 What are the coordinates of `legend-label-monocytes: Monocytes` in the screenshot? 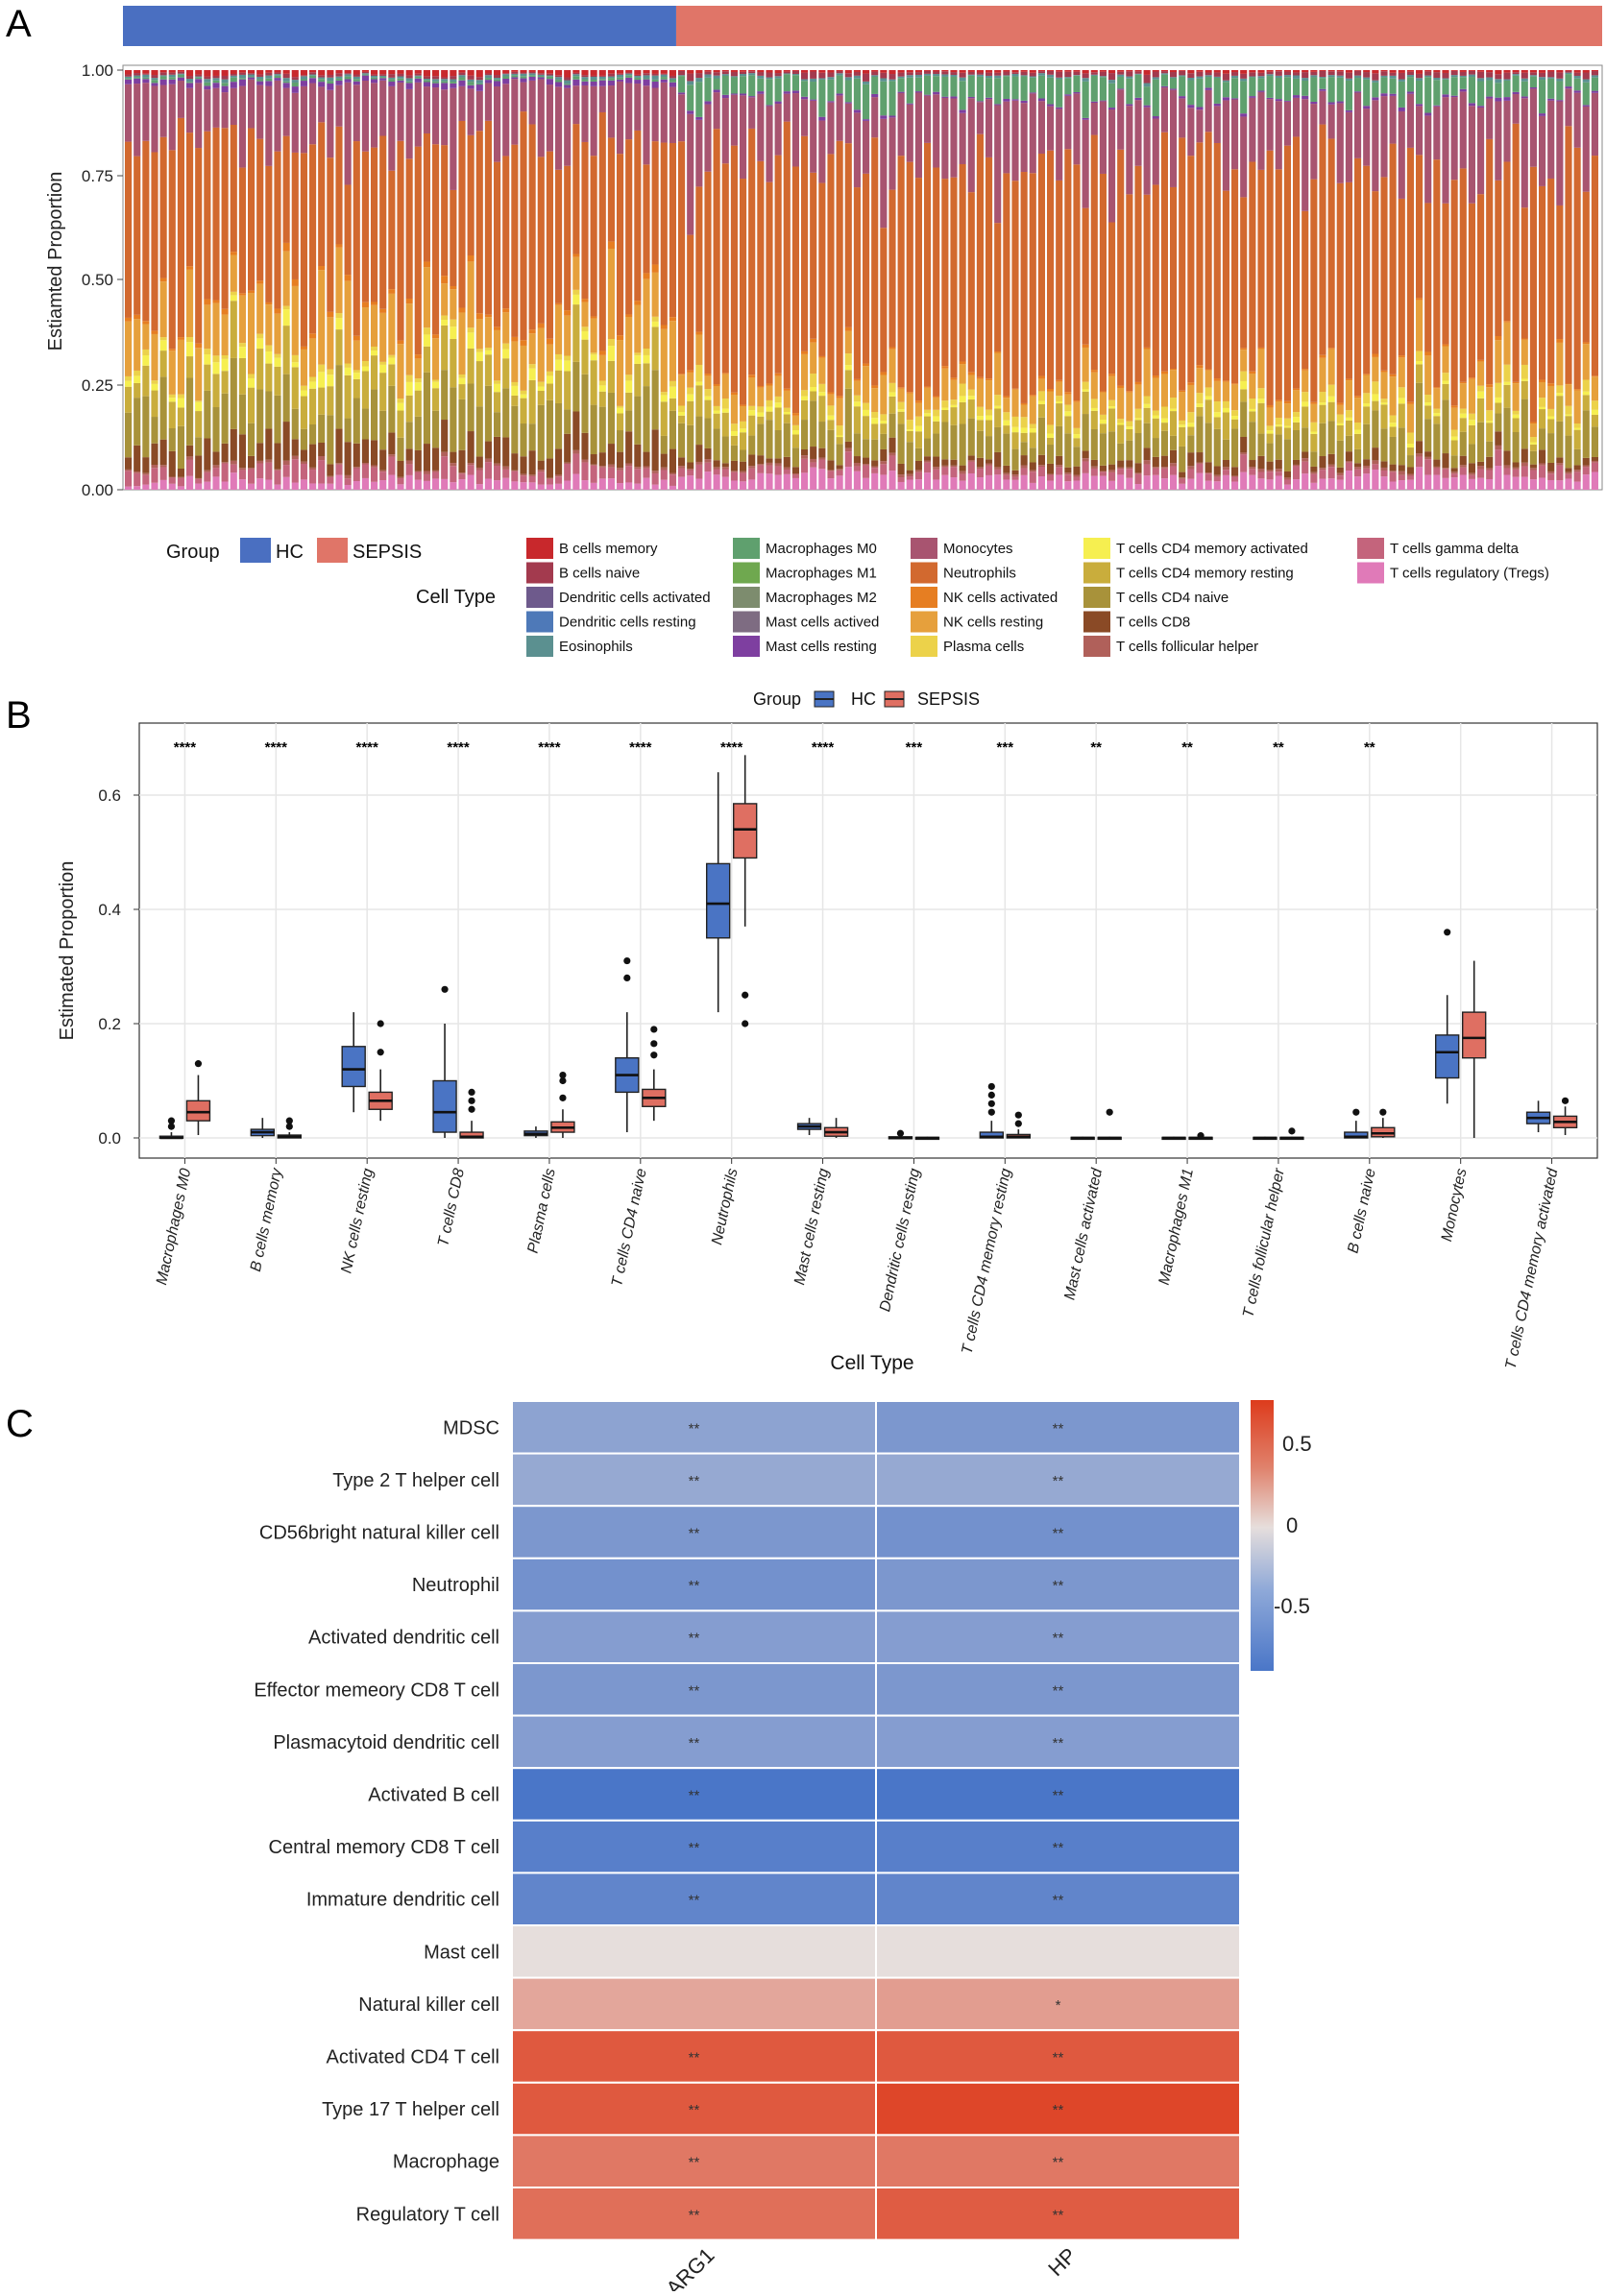 It's located at (978, 549).